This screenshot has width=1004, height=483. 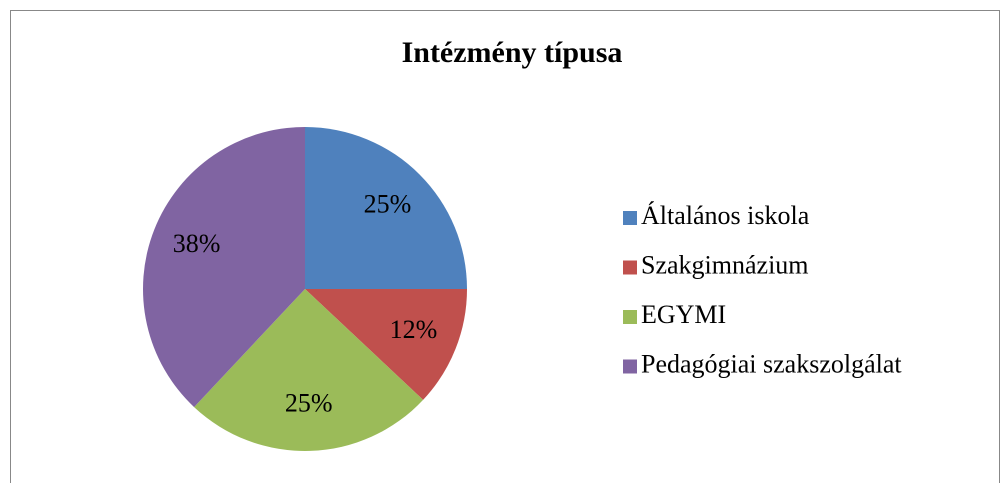 What do you see at coordinates (414, 329) in the screenshot?
I see `data-label: 12%` at bounding box center [414, 329].